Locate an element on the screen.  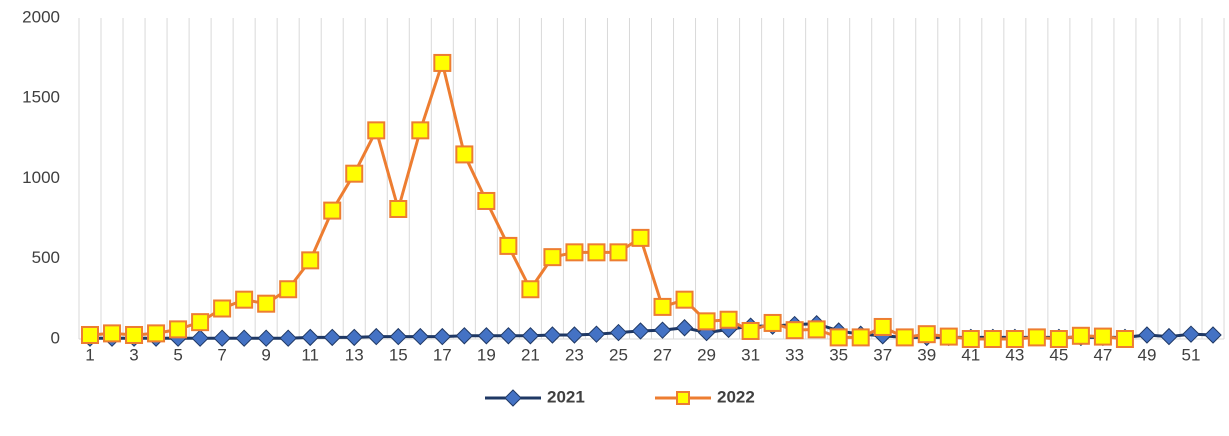
x-tick-label: 37 is located at coordinates (882, 354).